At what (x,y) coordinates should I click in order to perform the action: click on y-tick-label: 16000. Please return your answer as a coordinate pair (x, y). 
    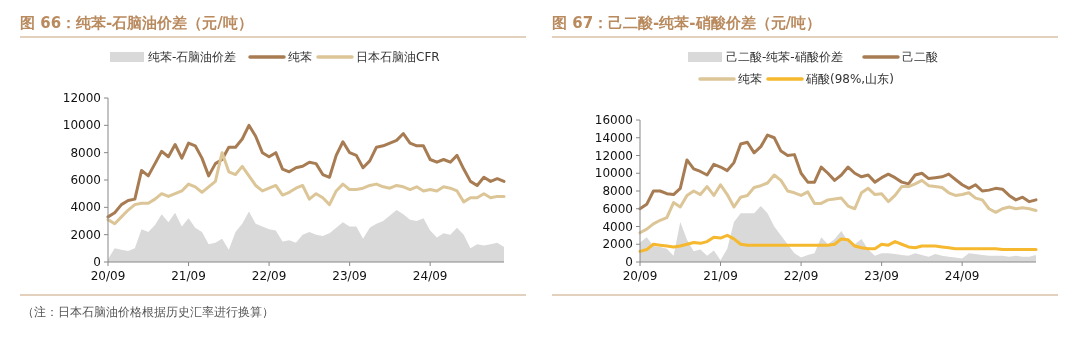
    Looking at the image, I should click on (613, 120).